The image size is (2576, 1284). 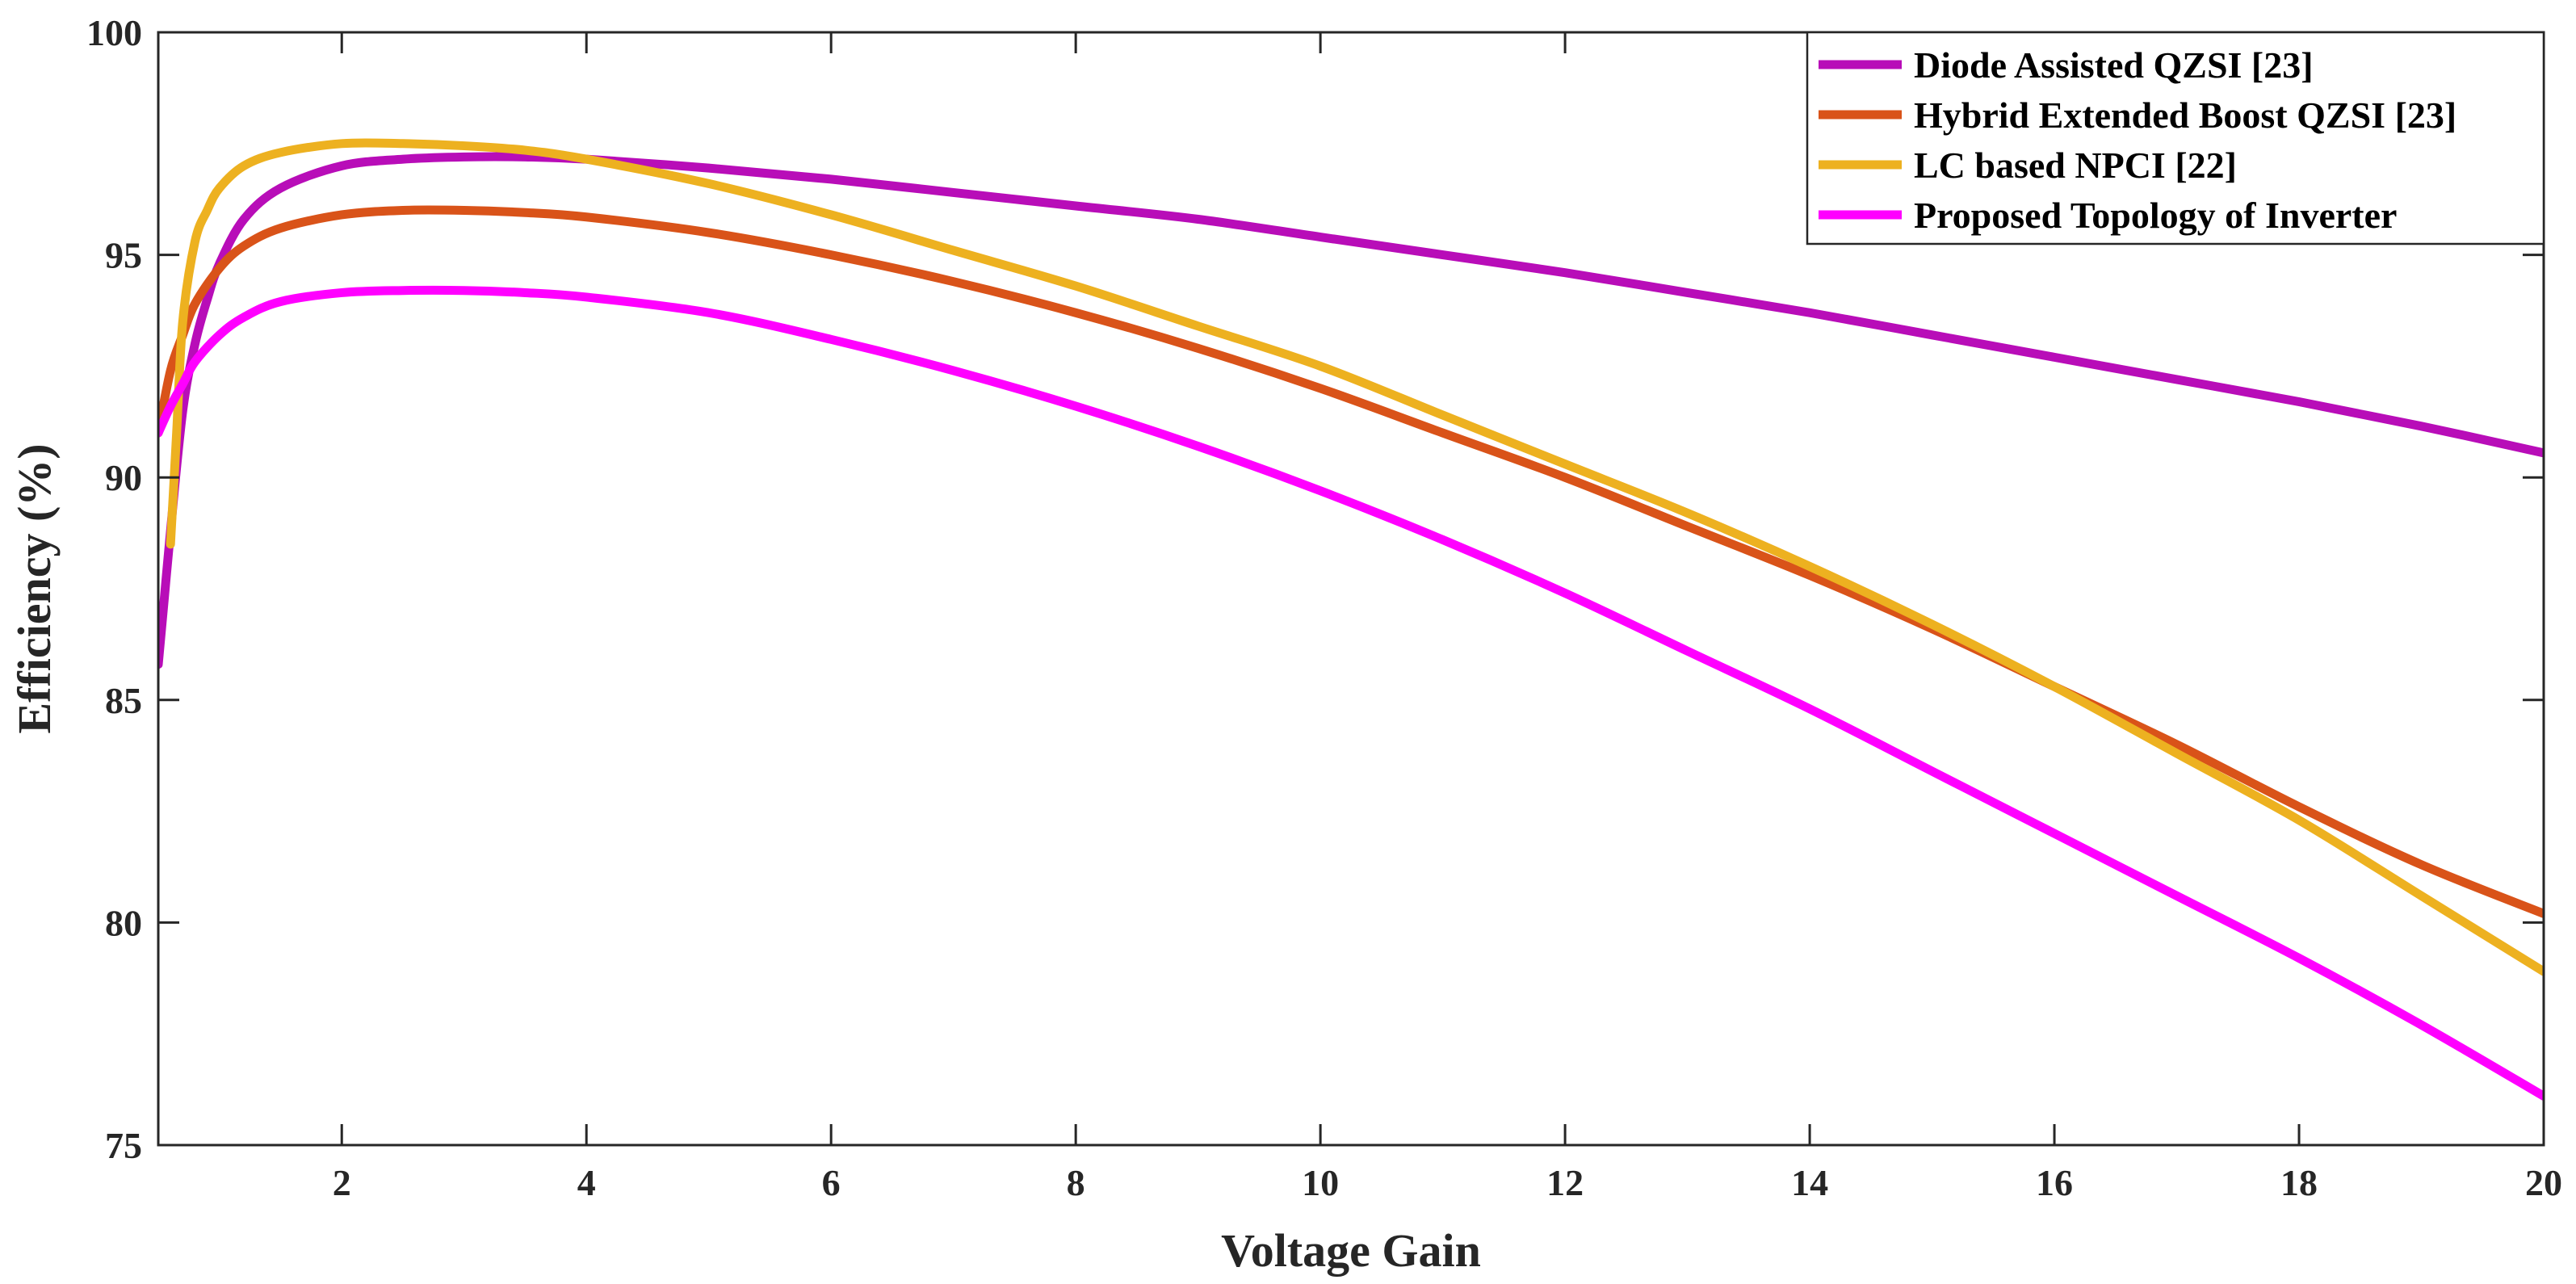 What do you see at coordinates (1809, 1182) in the screenshot?
I see `x-tick-label: 14` at bounding box center [1809, 1182].